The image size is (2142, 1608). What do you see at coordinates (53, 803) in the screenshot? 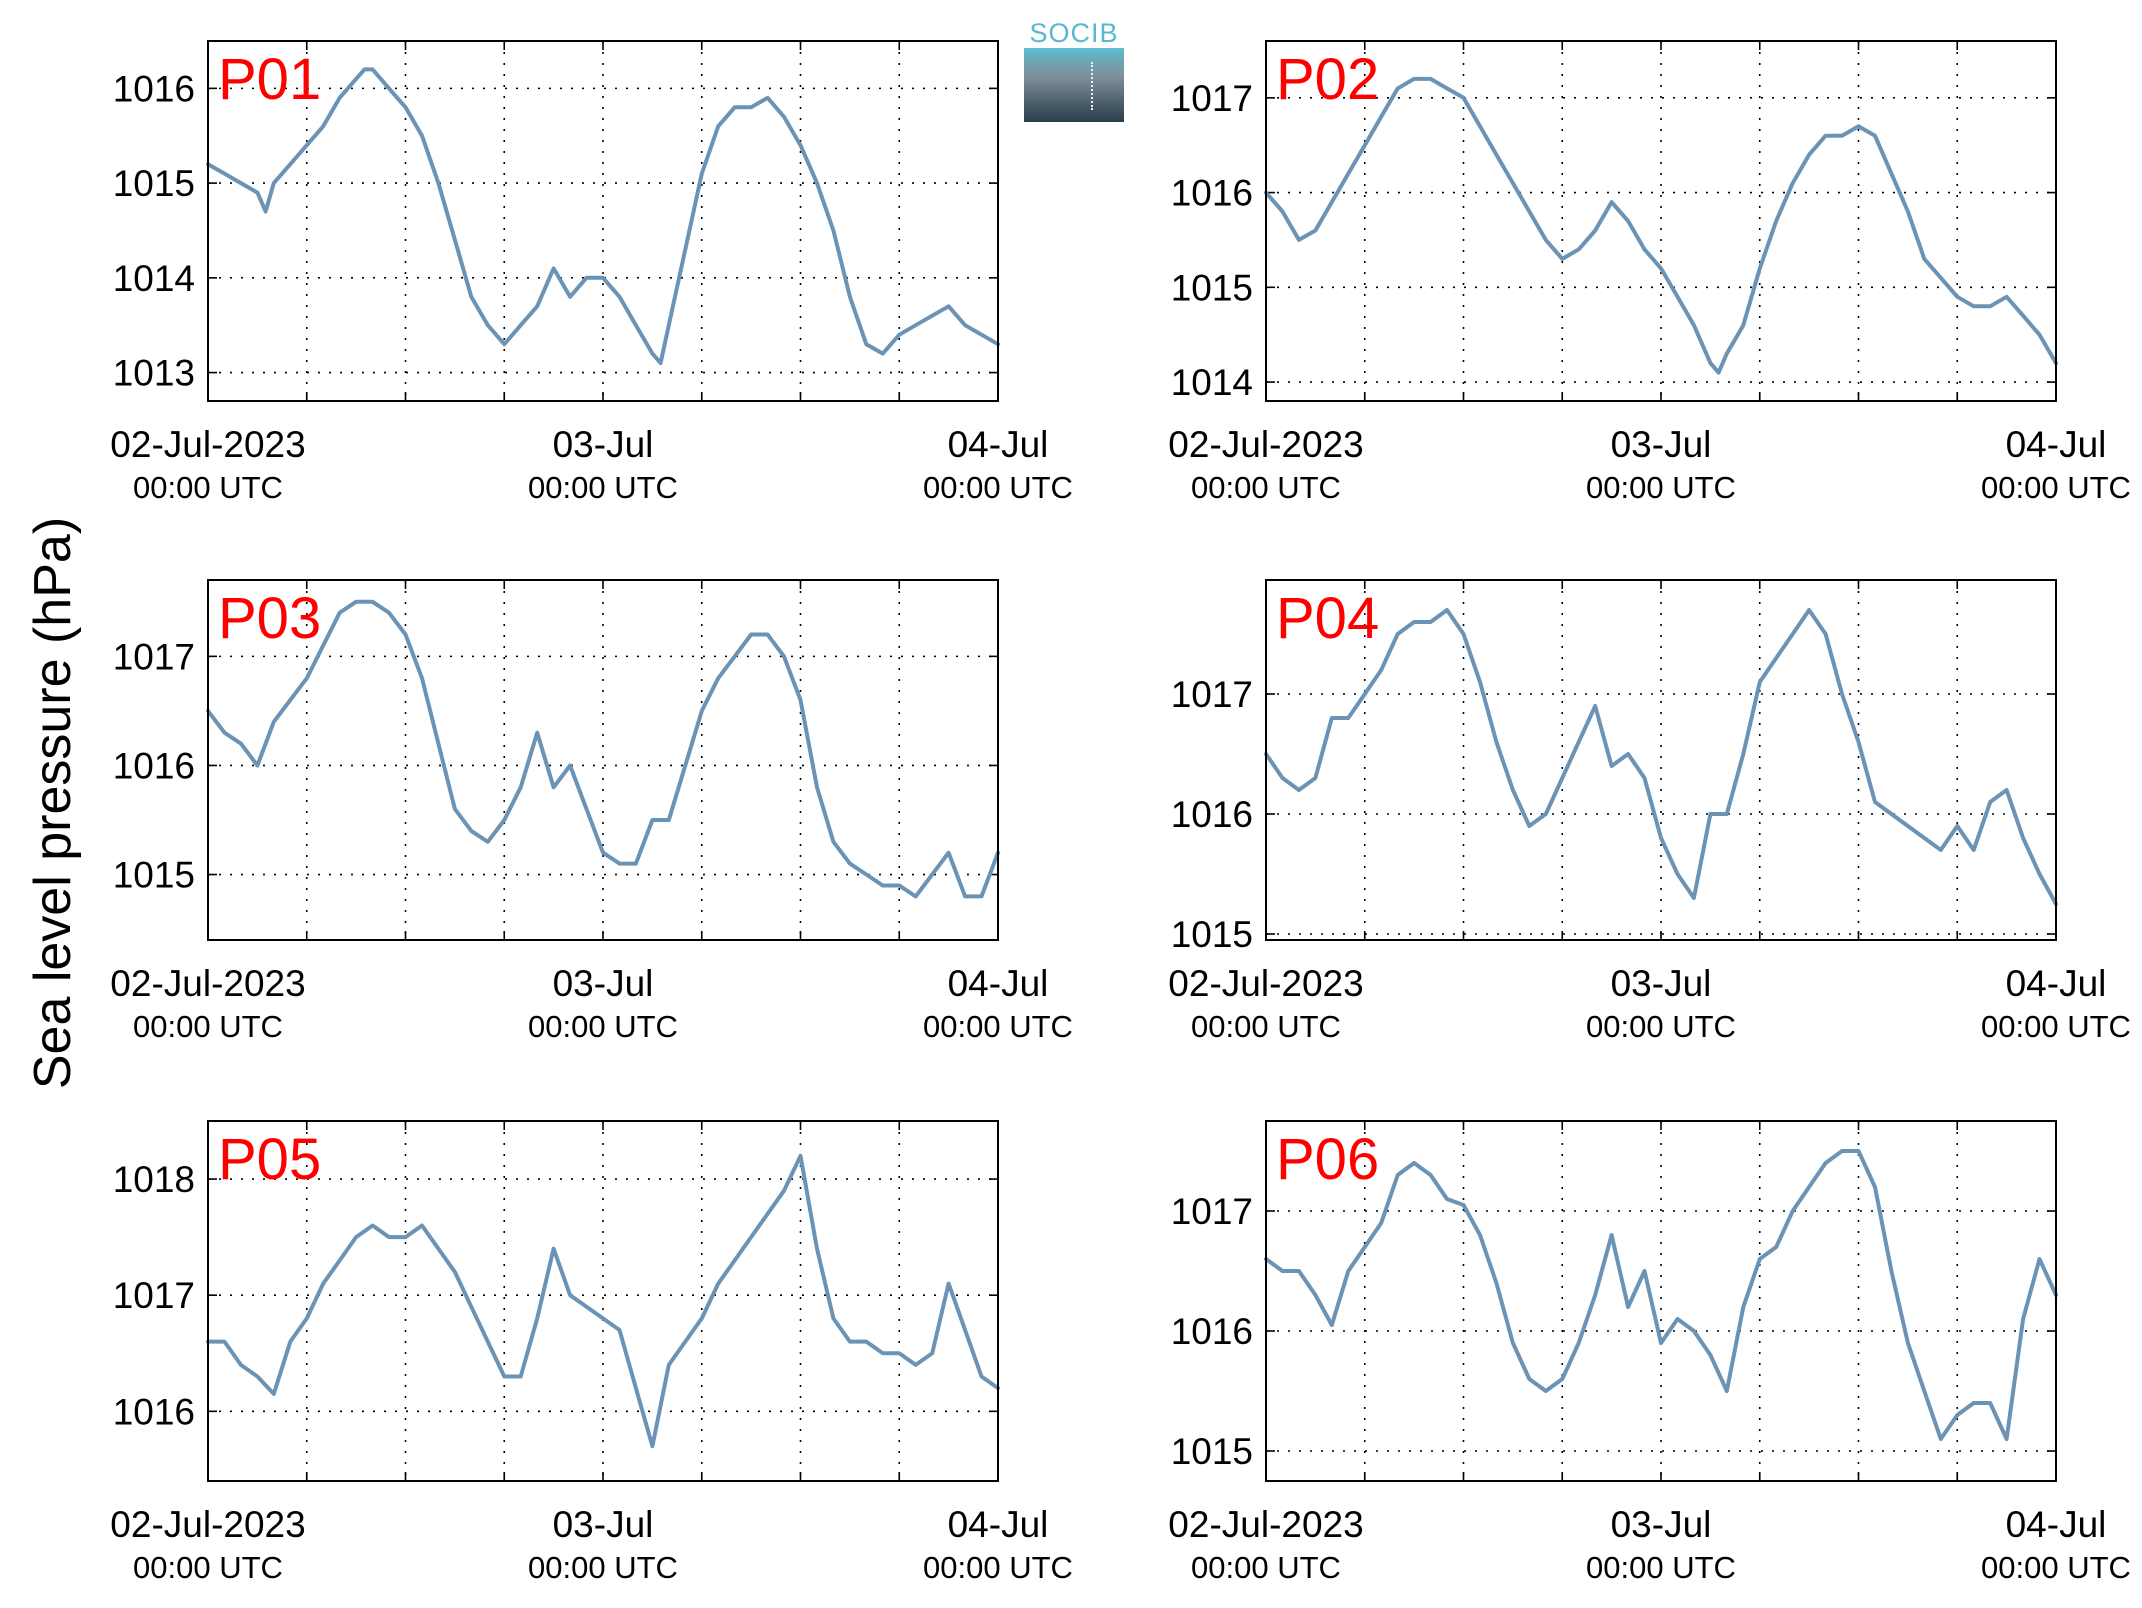
I see `y-axis-label: Sea level pressure (hPa)` at bounding box center [53, 803].